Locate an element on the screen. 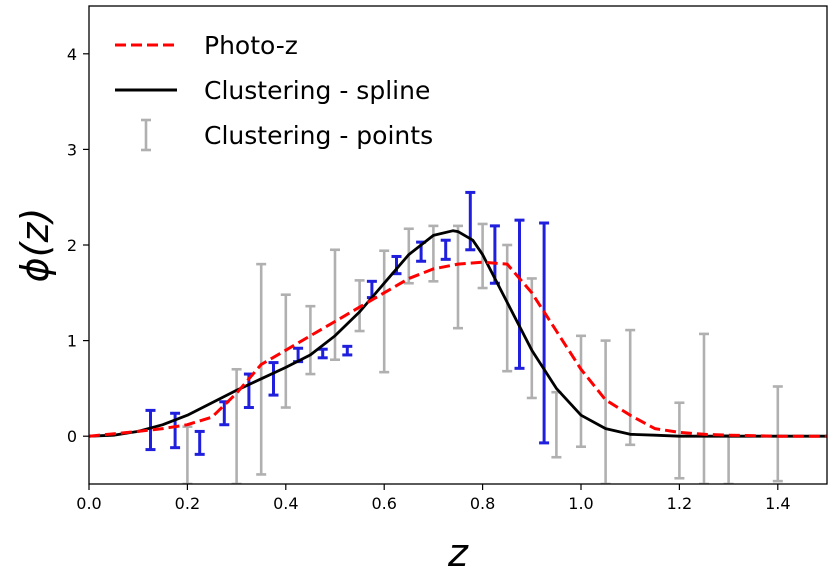 This screenshot has width=831, height=579. y-tick-label: 1 is located at coordinates (72, 341).